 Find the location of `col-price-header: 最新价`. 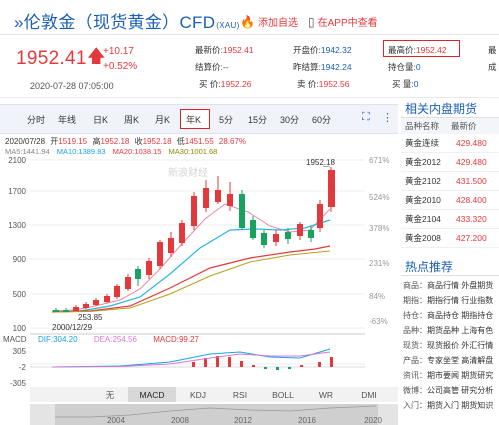

col-price-header: 最新价 is located at coordinates (464, 126).